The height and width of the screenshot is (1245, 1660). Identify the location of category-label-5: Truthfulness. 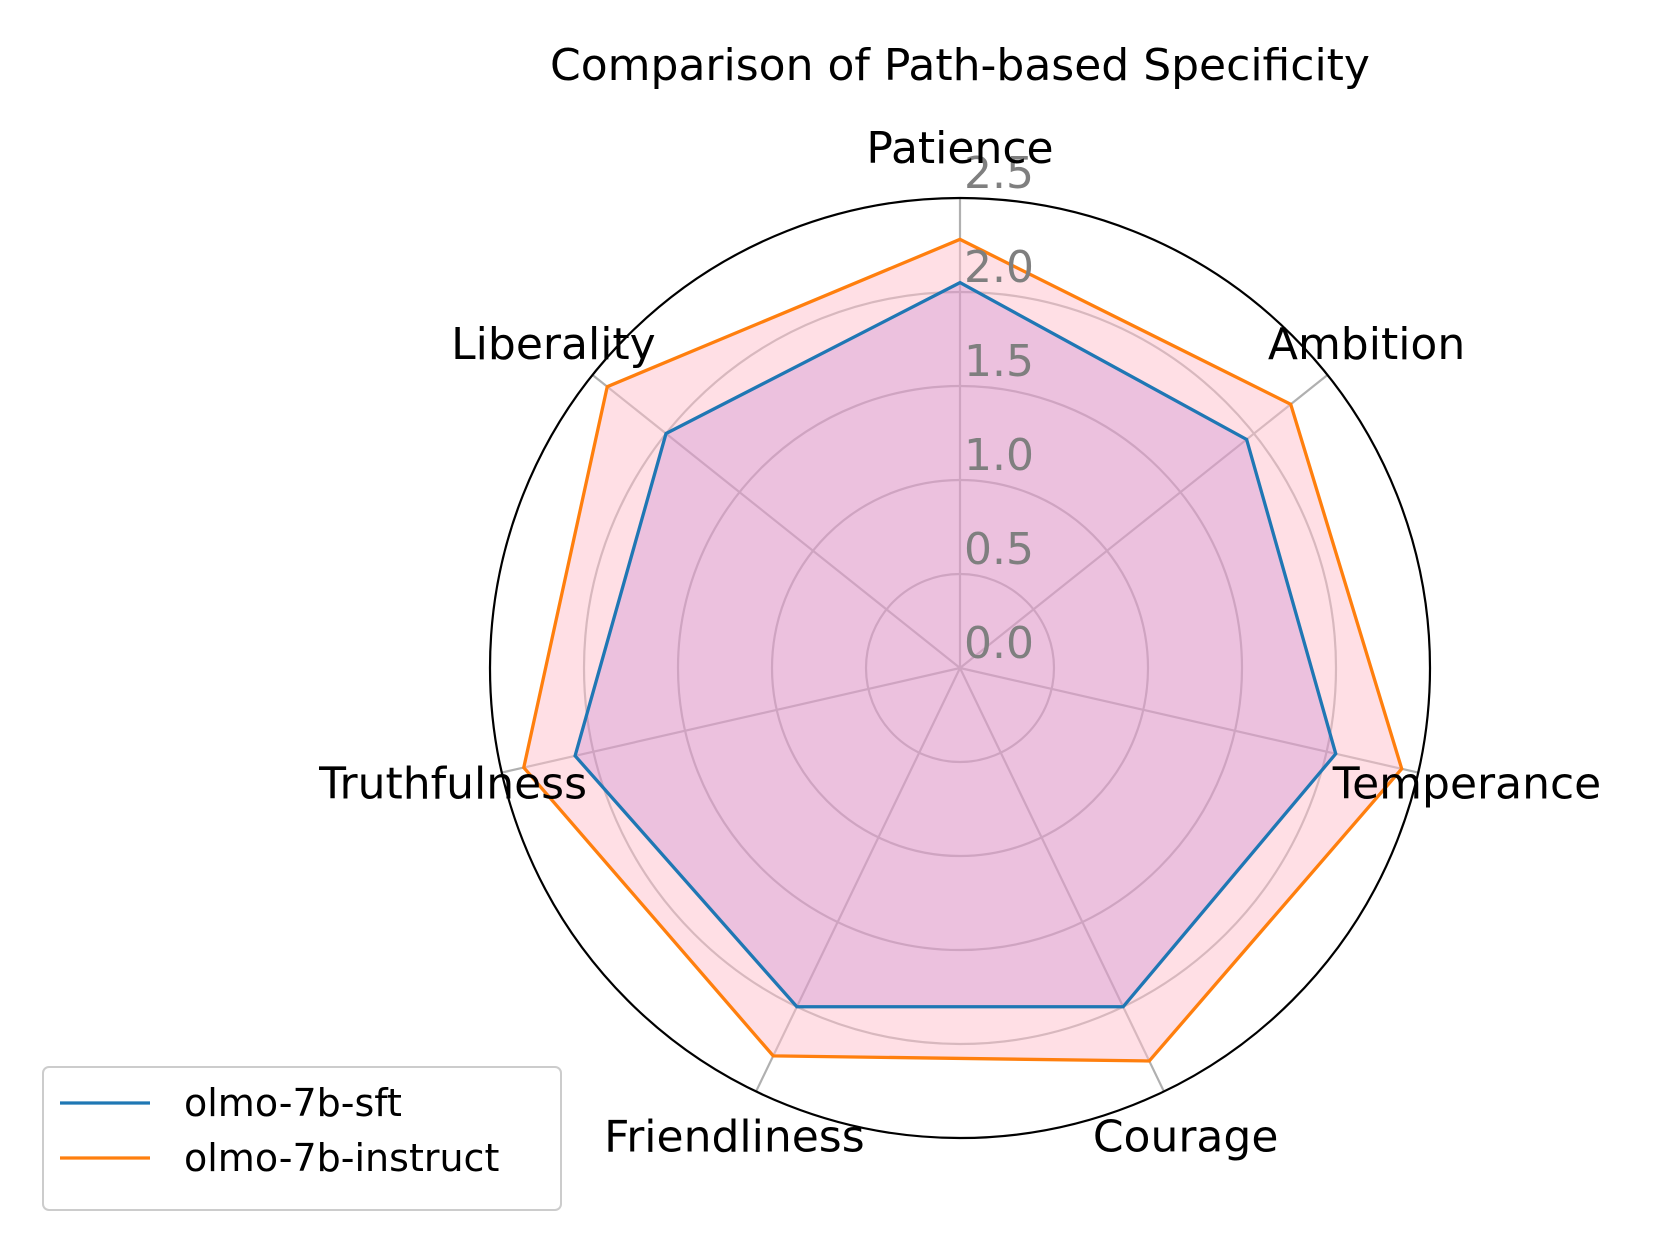
(452, 784).